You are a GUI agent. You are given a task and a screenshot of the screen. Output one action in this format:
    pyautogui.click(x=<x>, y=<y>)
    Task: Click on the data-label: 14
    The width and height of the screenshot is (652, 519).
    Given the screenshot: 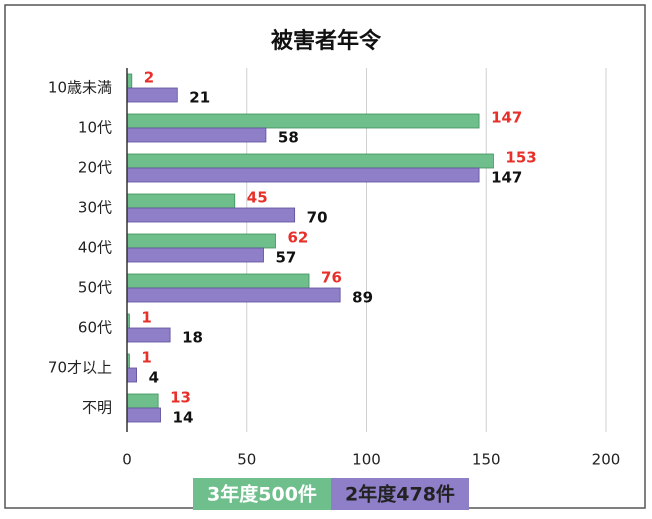 What is the action you would take?
    pyautogui.click(x=183, y=418)
    